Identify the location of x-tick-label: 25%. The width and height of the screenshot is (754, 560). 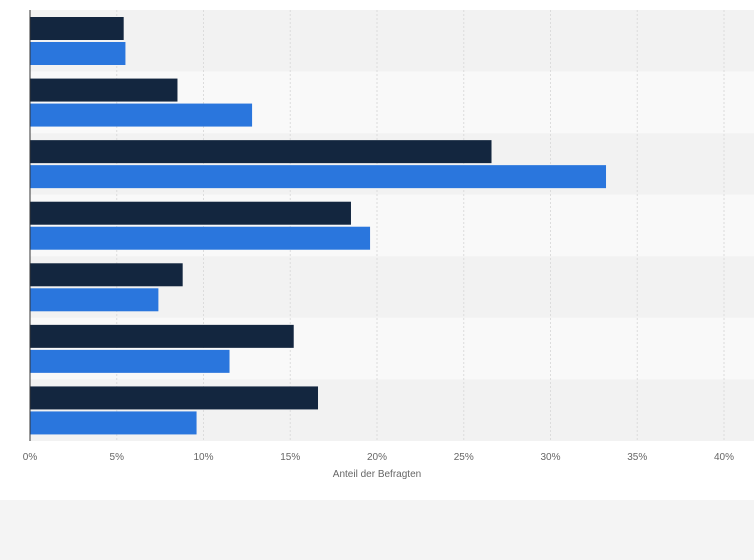
(464, 457).